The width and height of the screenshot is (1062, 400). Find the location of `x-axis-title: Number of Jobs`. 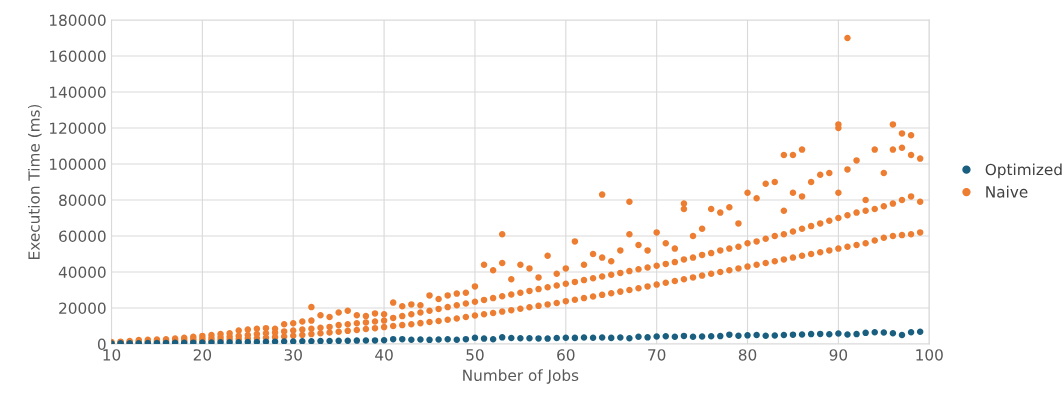

x-axis-title: Number of Jobs is located at coordinates (521, 376).